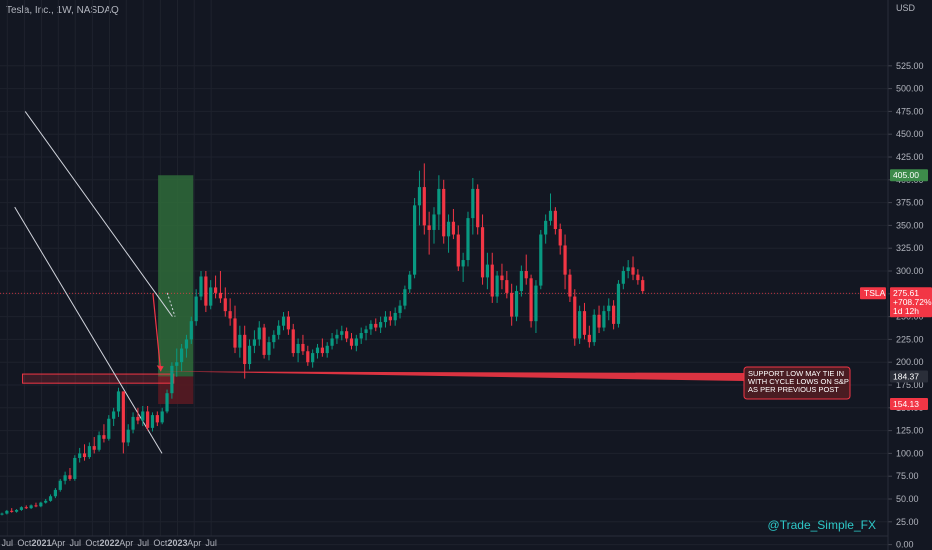  What do you see at coordinates (171, 304) in the screenshot?
I see `channel-upper-dashed` at bounding box center [171, 304].